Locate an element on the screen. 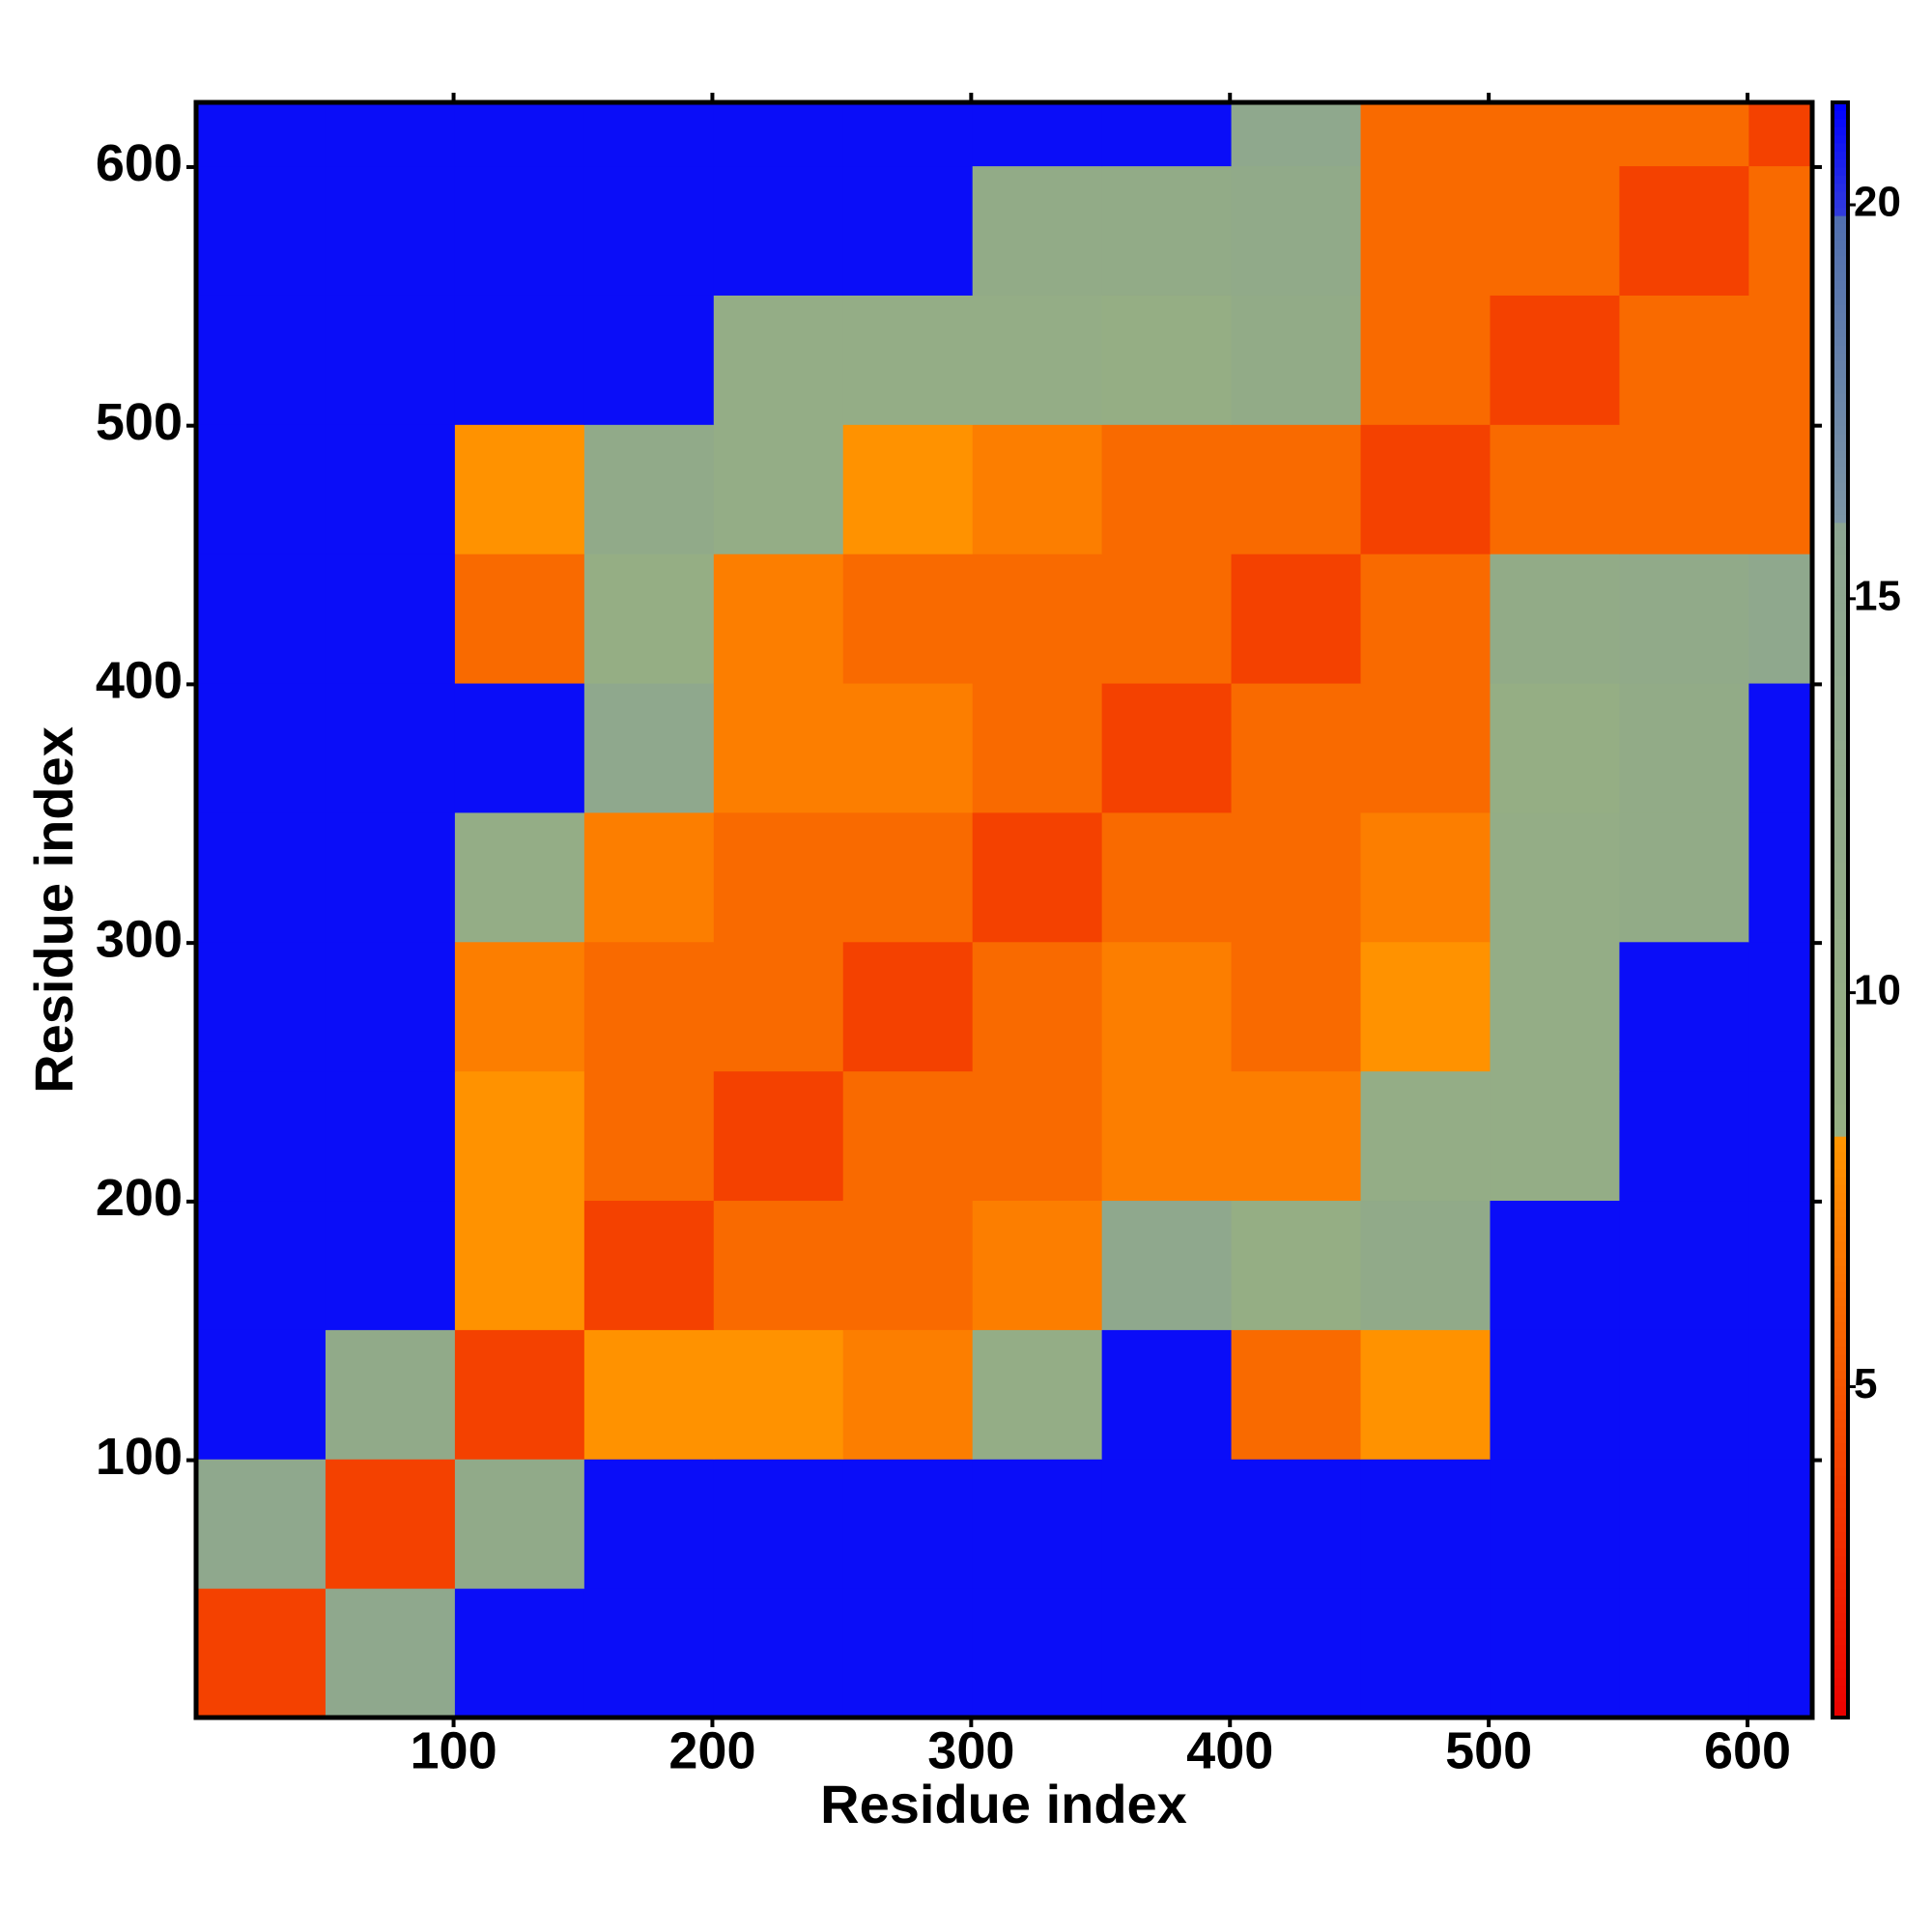  y-tick-label: 300 is located at coordinates (139, 939).